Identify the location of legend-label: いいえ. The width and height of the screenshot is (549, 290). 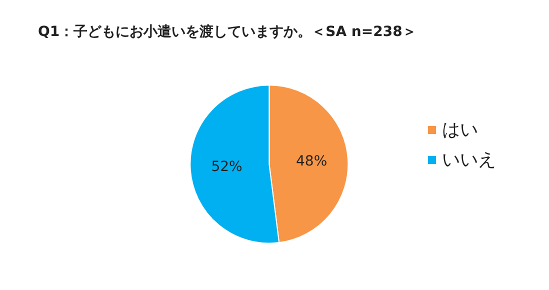
(469, 160).